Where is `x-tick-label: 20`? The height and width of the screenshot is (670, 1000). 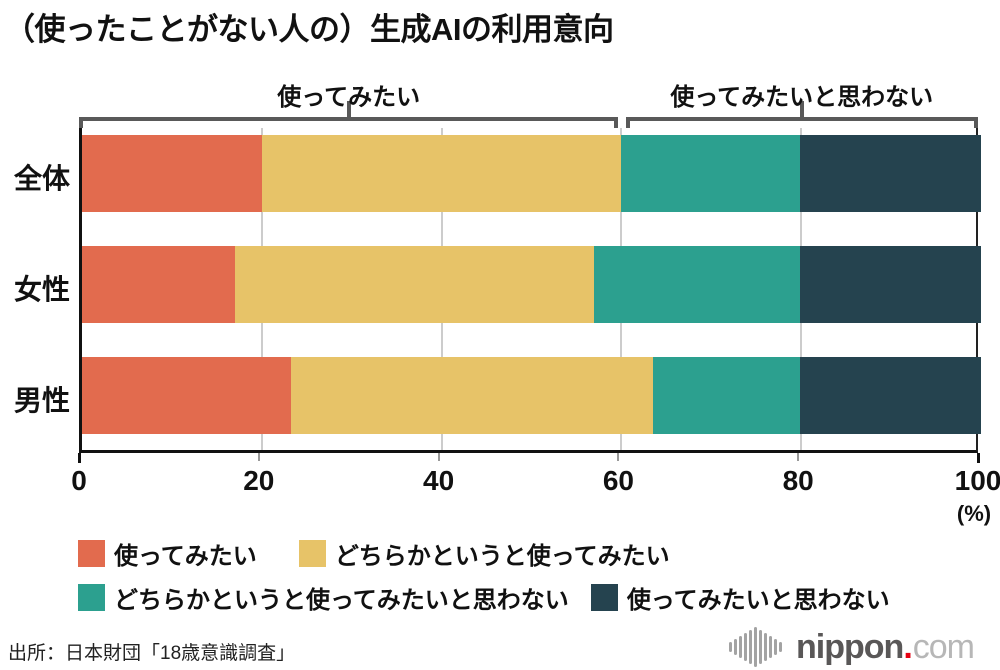
x-tick-label: 20 is located at coordinates (259, 480).